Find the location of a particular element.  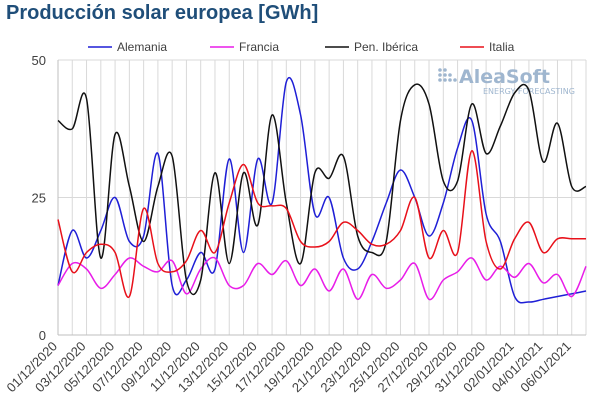

legend-label-francia: Francia is located at coordinates (259, 47).